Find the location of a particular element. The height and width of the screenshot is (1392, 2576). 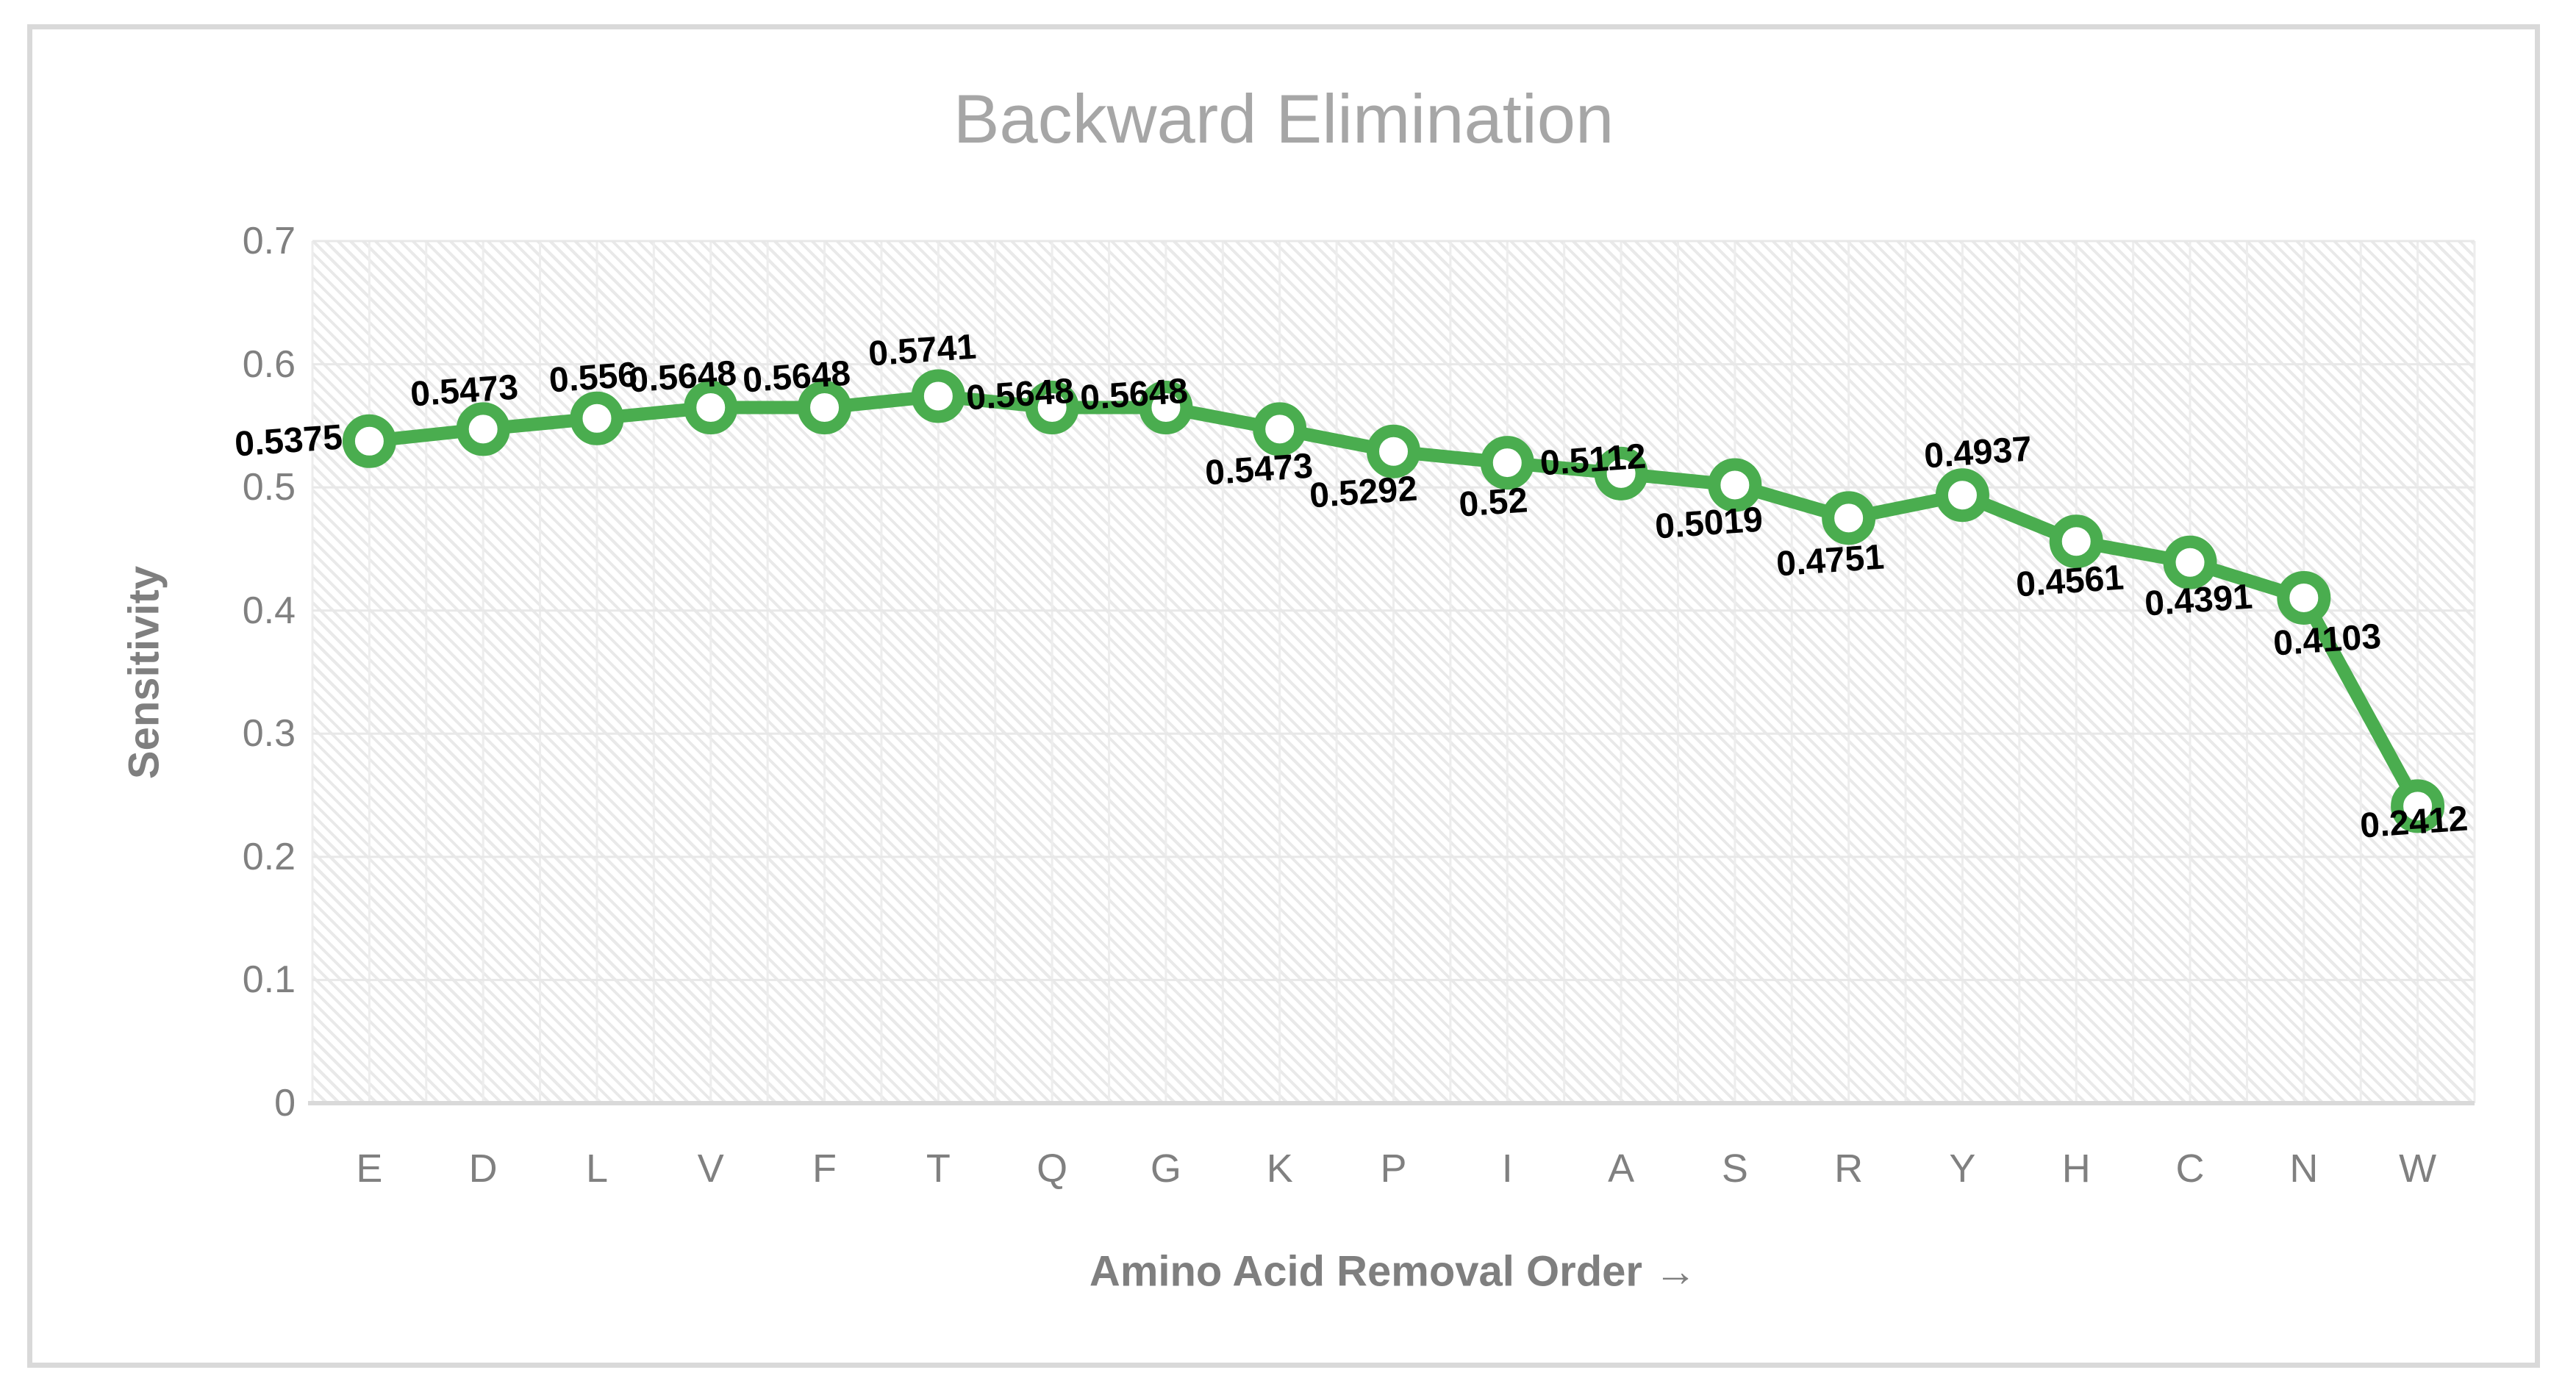

x-category-label: T is located at coordinates (939, 1169).